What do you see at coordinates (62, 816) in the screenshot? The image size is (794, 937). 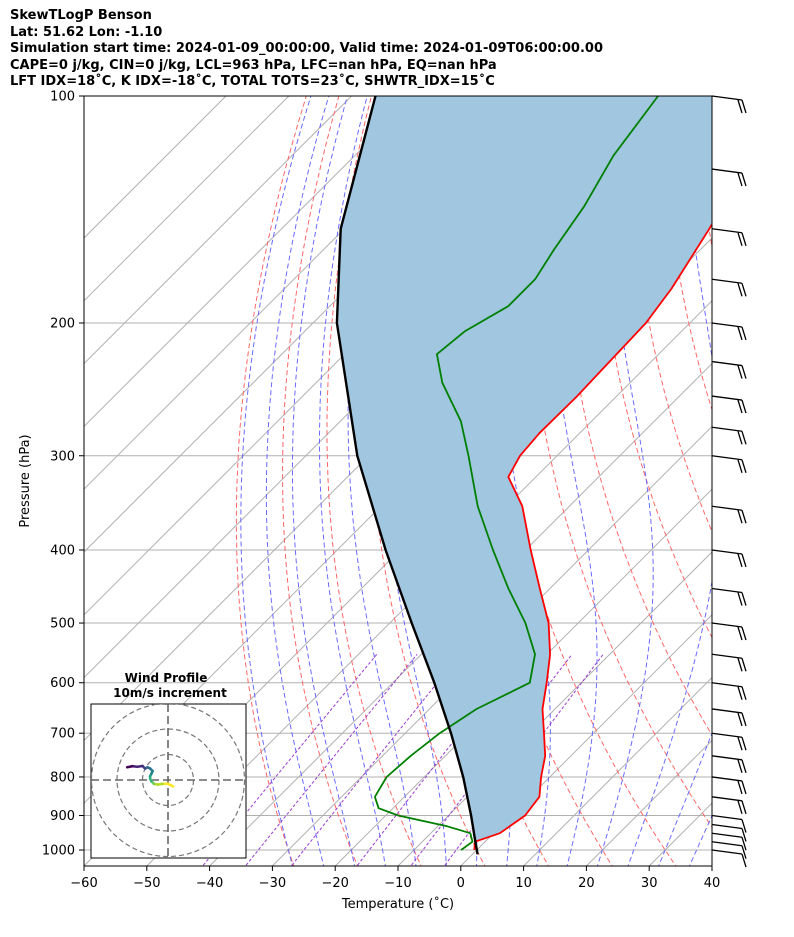 I see `y-tick-label: 900` at bounding box center [62, 816].